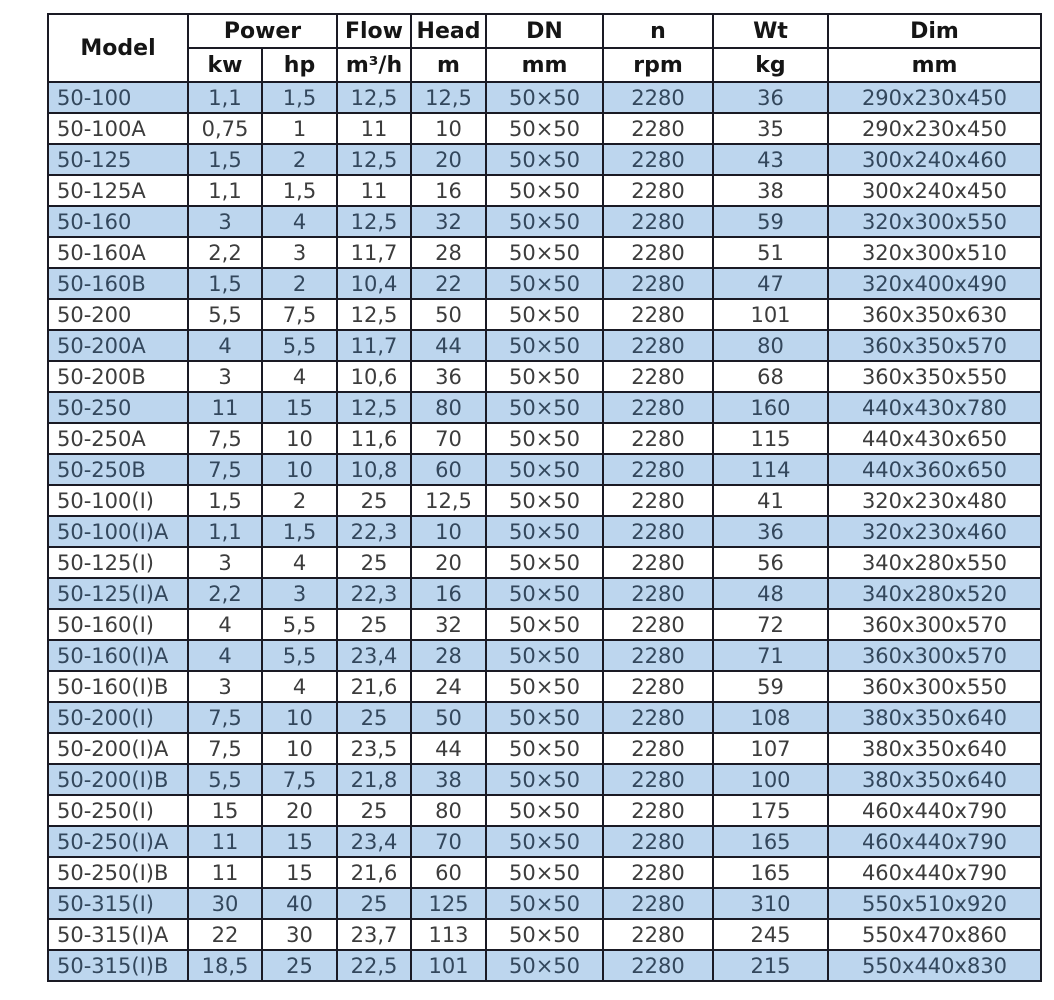 This screenshot has width=1054, height=1000. What do you see at coordinates (448, 748) in the screenshot?
I see `cell-head: 44` at bounding box center [448, 748].